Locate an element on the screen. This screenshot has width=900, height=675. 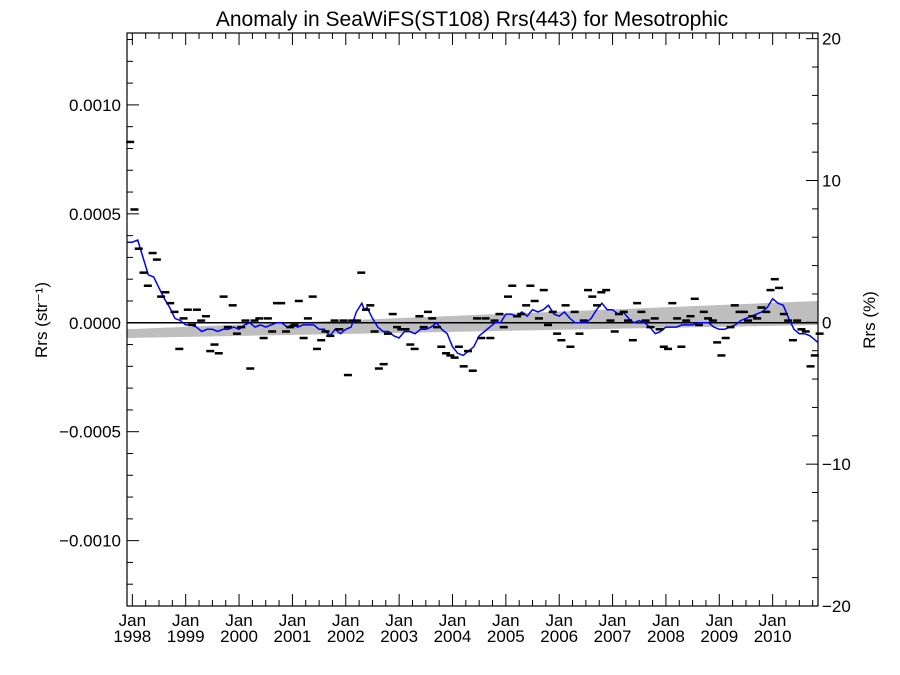
running-mean-layer is located at coordinates (473, 297).